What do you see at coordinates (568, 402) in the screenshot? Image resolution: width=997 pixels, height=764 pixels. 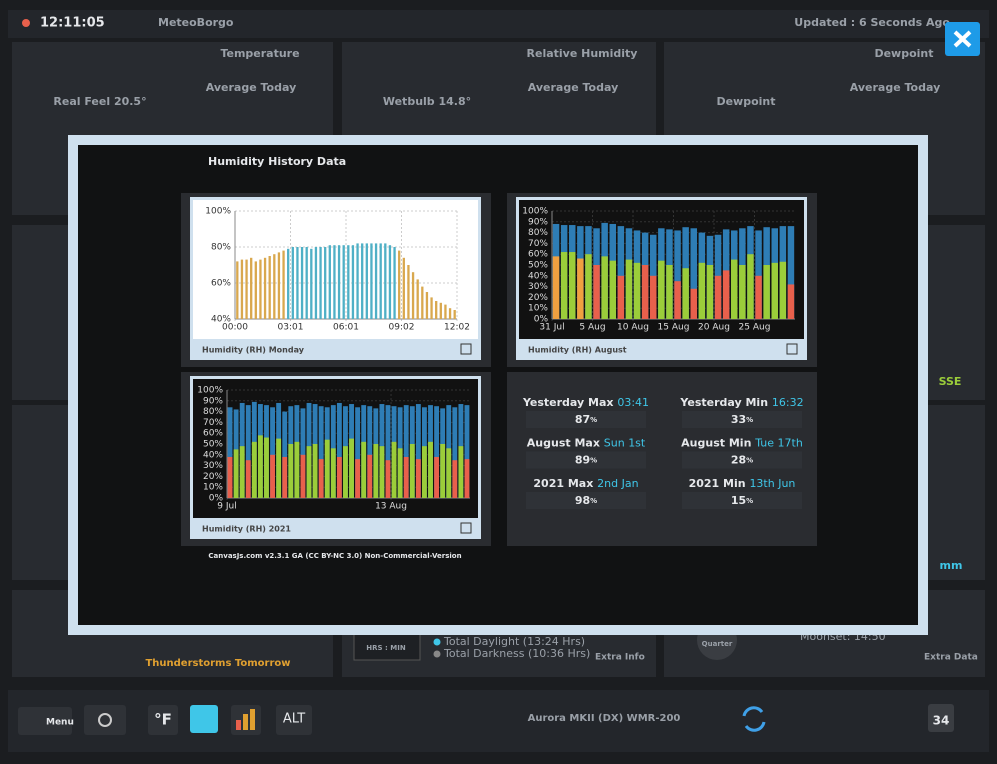 I see `stat-name: Yesterday Max` at bounding box center [568, 402].